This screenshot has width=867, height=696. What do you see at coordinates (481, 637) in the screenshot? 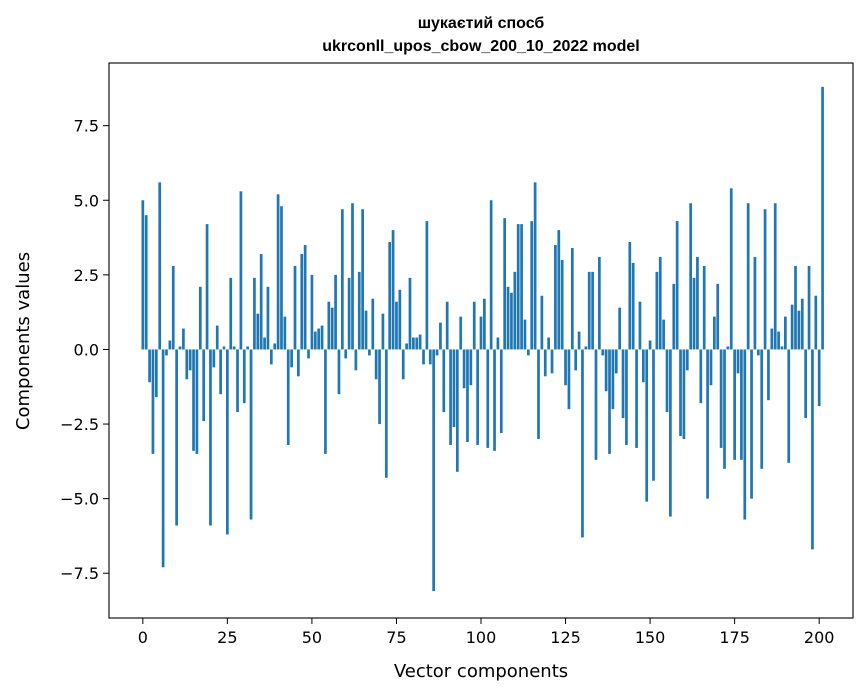
I see `x-tick-label: 100` at bounding box center [481, 637].